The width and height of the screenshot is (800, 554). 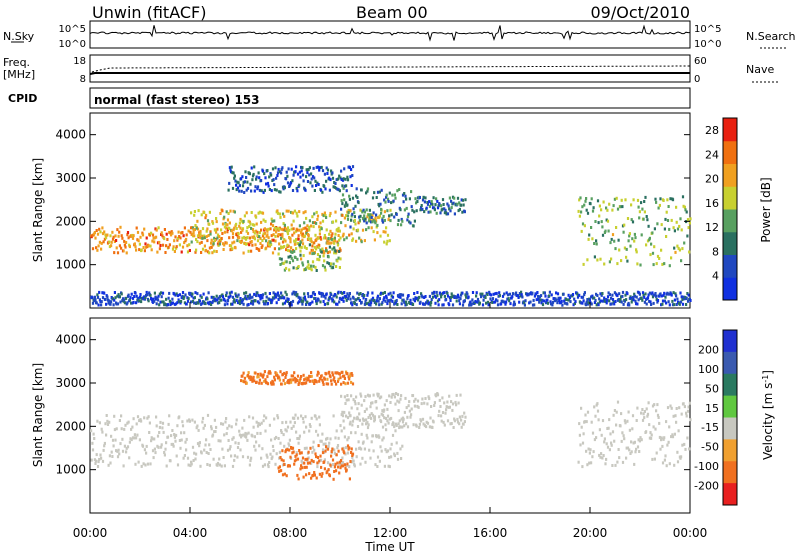 I want to click on y-tick-label: 3000, so click(x=70, y=178).